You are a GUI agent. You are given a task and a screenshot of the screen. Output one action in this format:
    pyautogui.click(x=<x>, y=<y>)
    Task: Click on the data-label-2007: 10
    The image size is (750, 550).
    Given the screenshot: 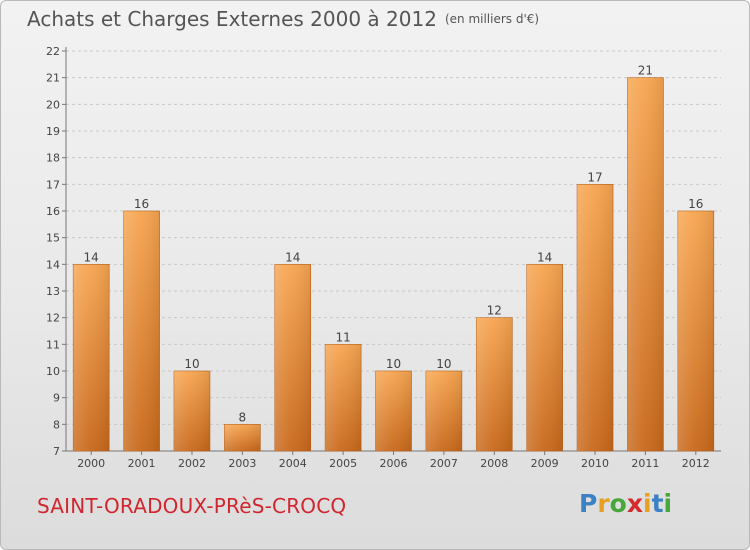 What is the action you would take?
    pyautogui.click(x=443, y=364)
    